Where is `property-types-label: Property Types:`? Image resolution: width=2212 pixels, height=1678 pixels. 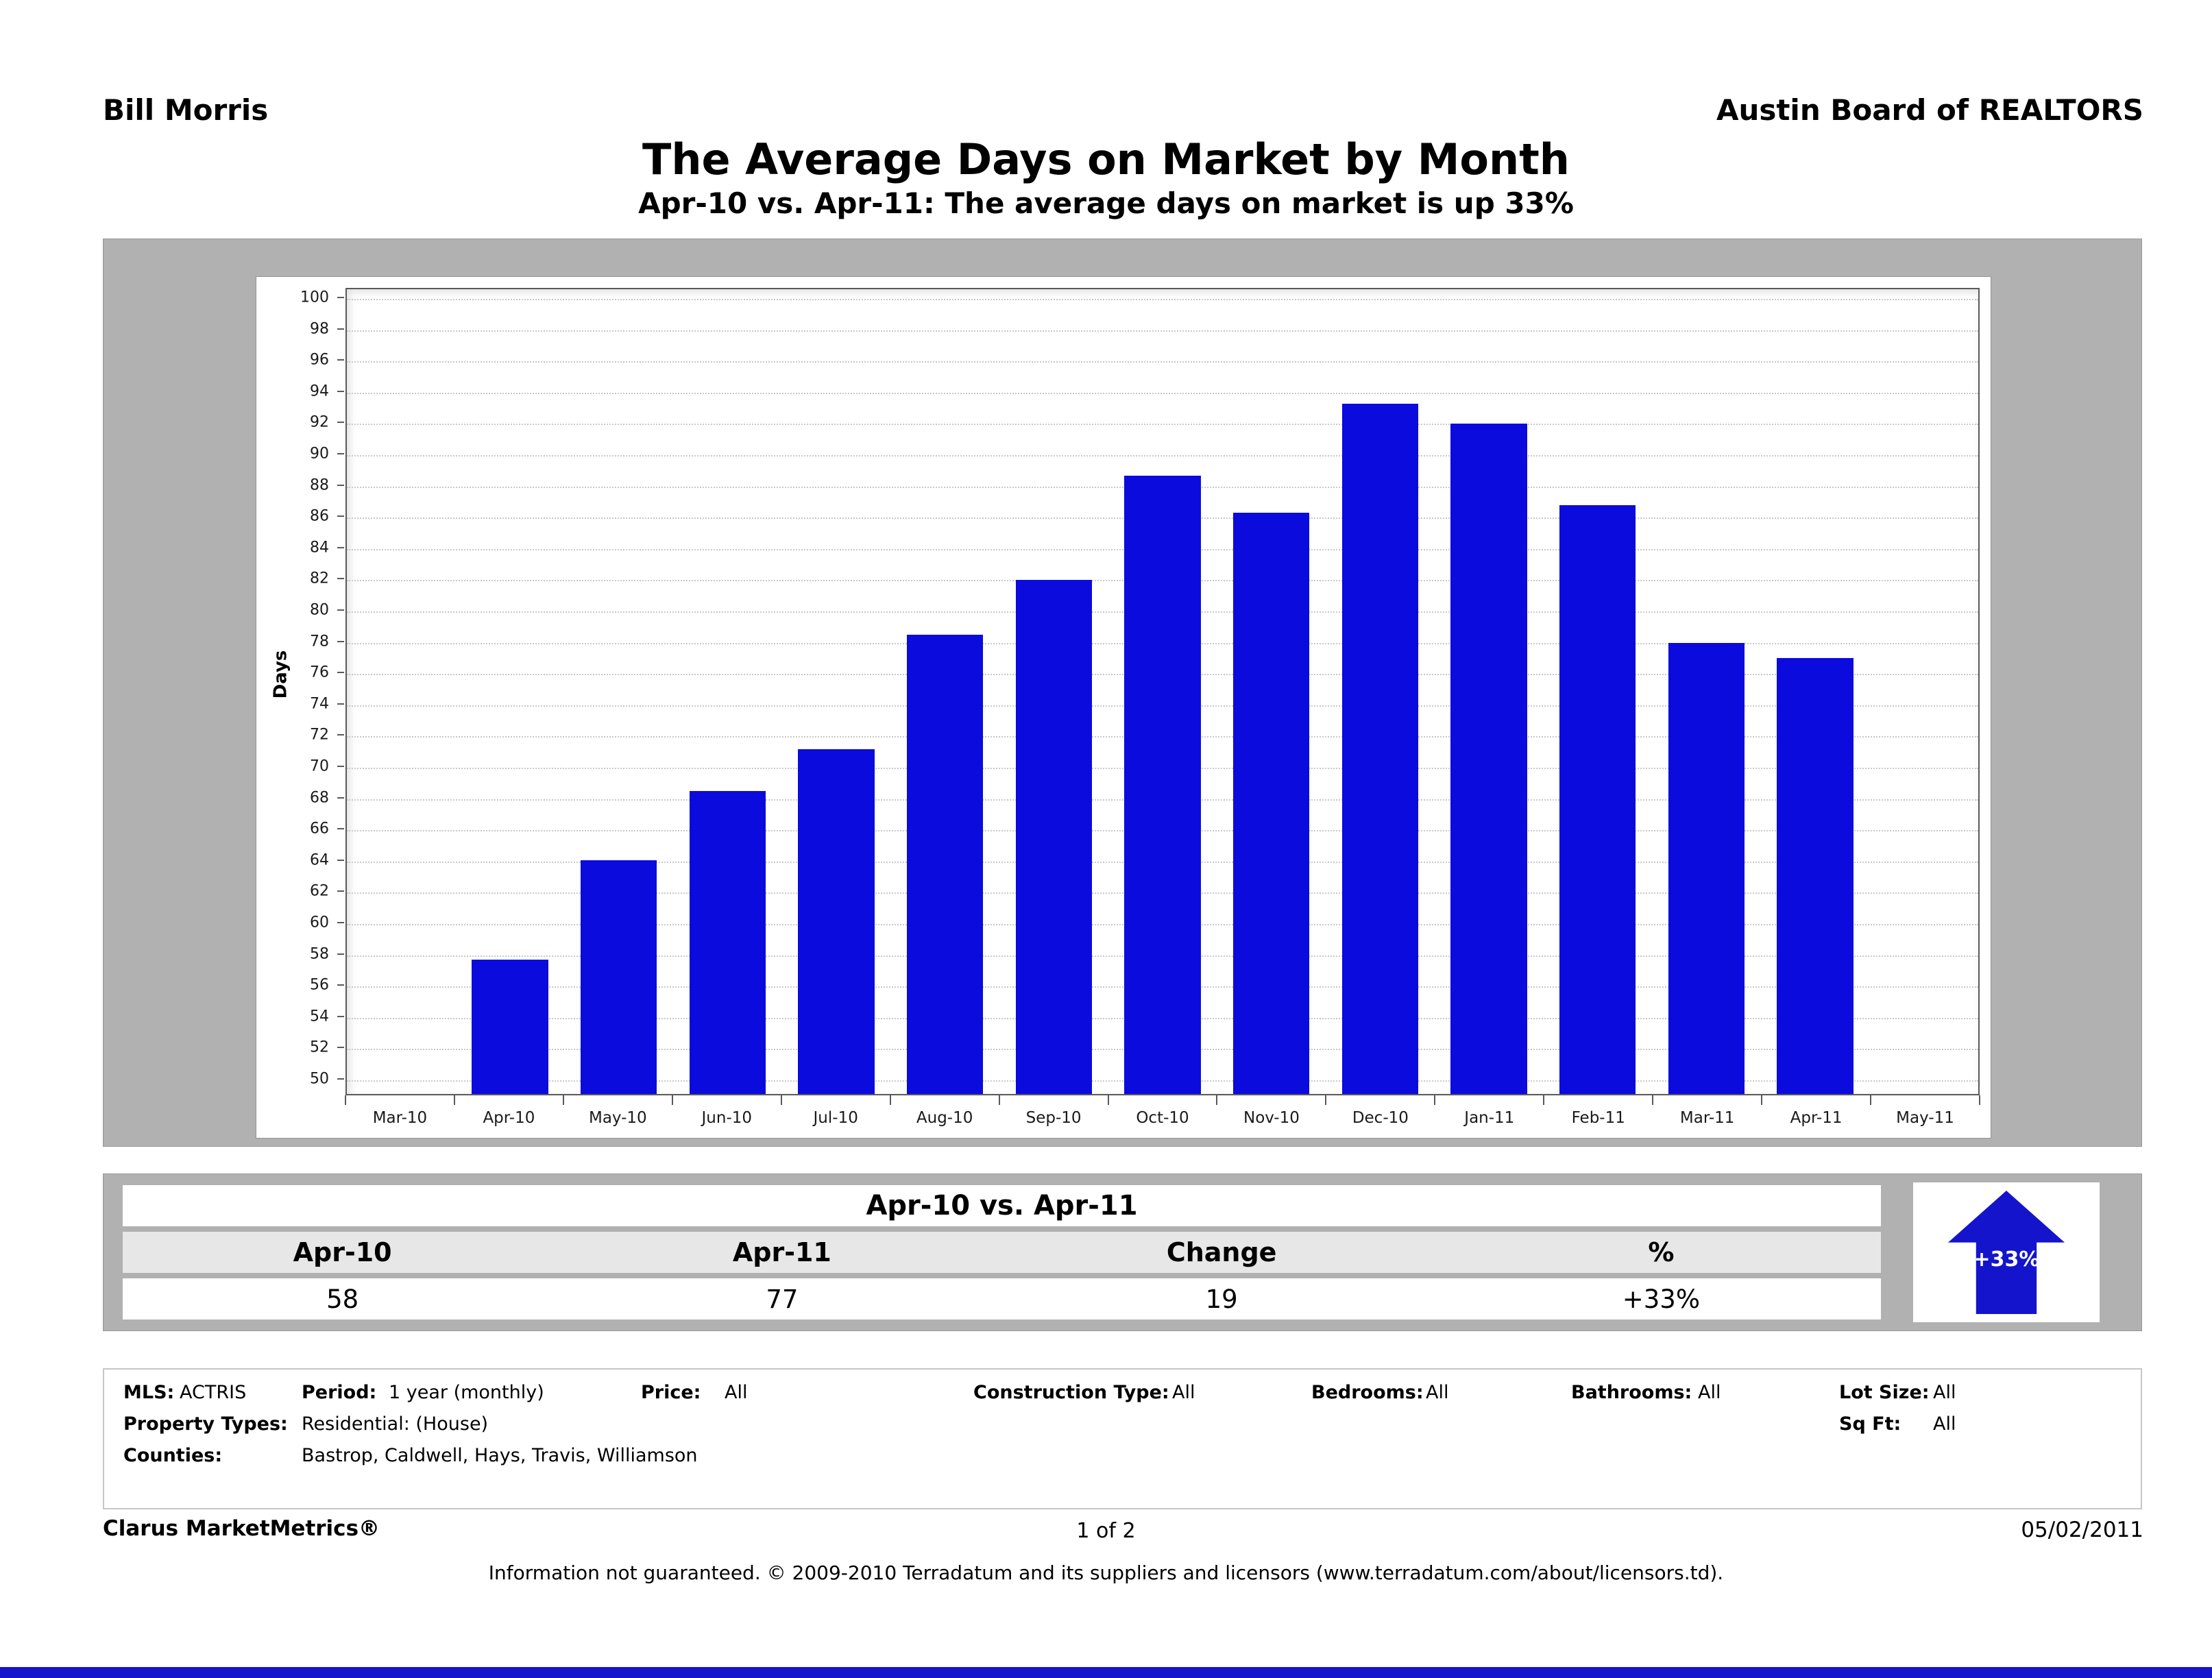
property-types-label: Property Types: is located at coordinates (205, 1424).